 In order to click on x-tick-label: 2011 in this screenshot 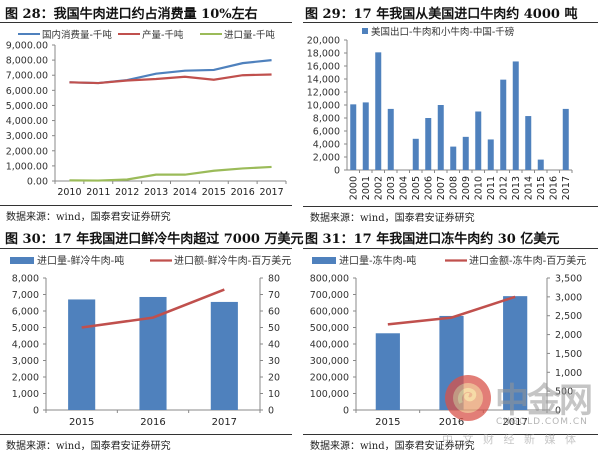, I will do `click(491, 188)`.